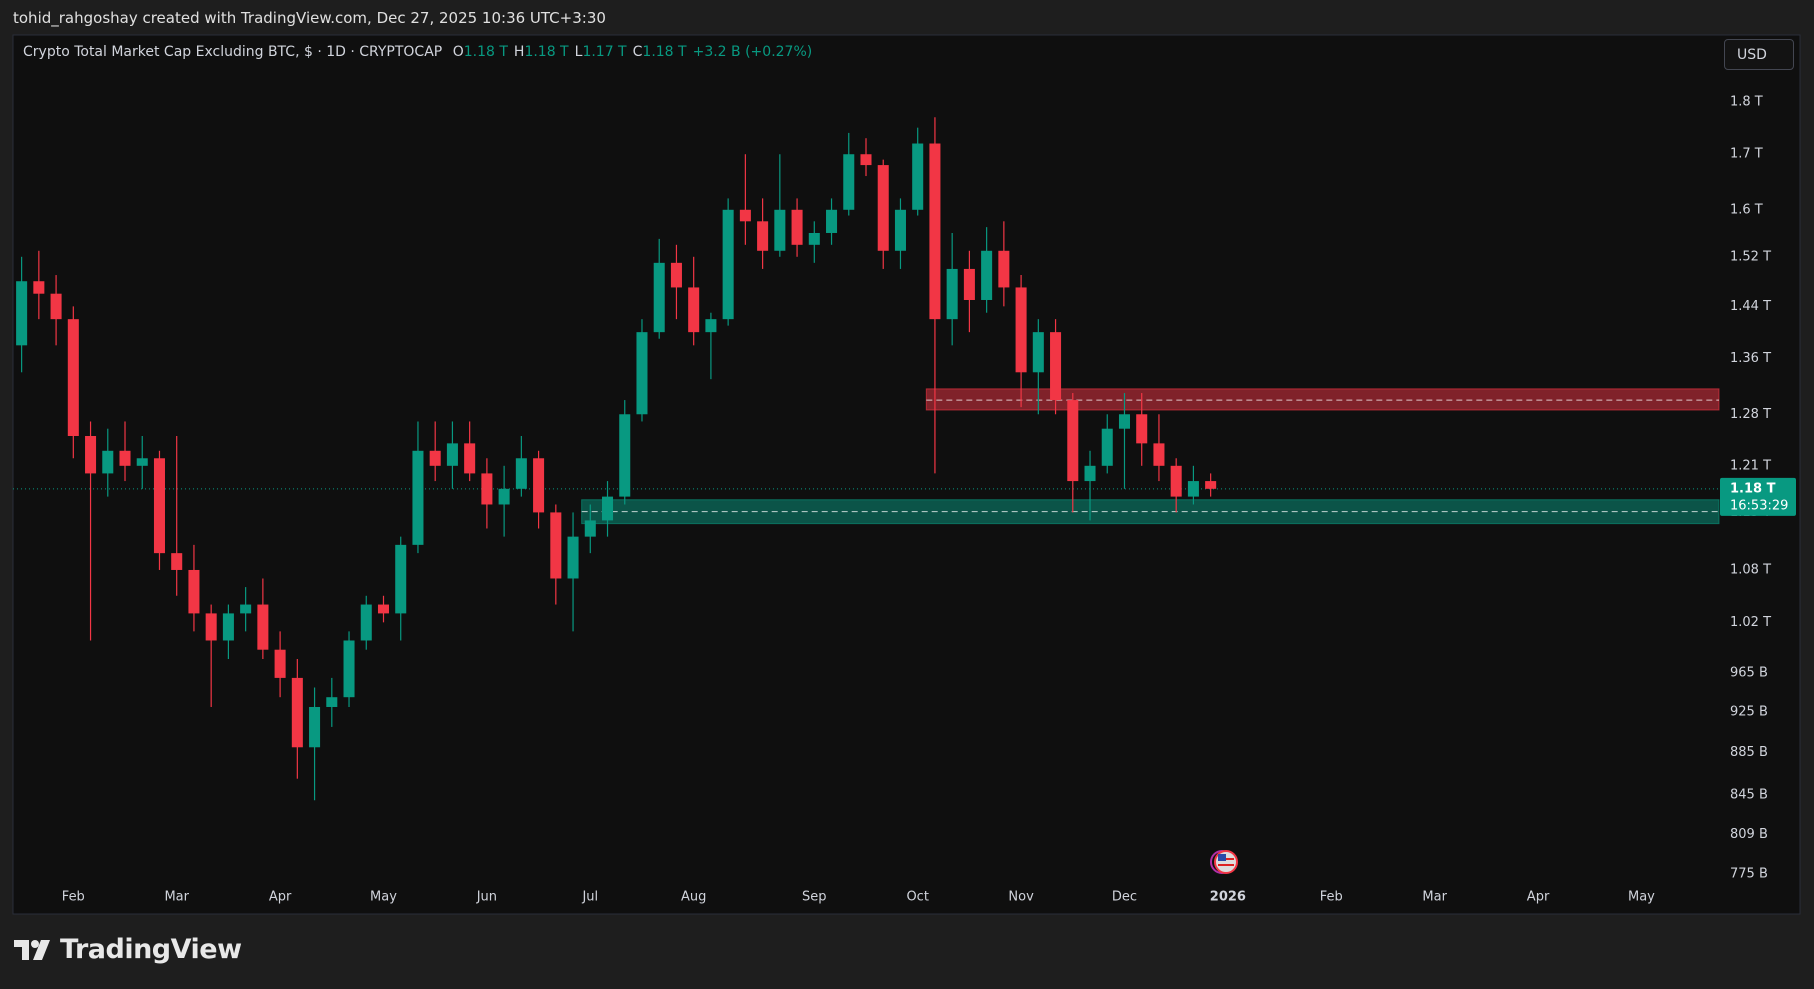  Describe the element at coordinates (1750, 414) in the screenshot. I see `y-tick-label: 1.28 T` at that location.